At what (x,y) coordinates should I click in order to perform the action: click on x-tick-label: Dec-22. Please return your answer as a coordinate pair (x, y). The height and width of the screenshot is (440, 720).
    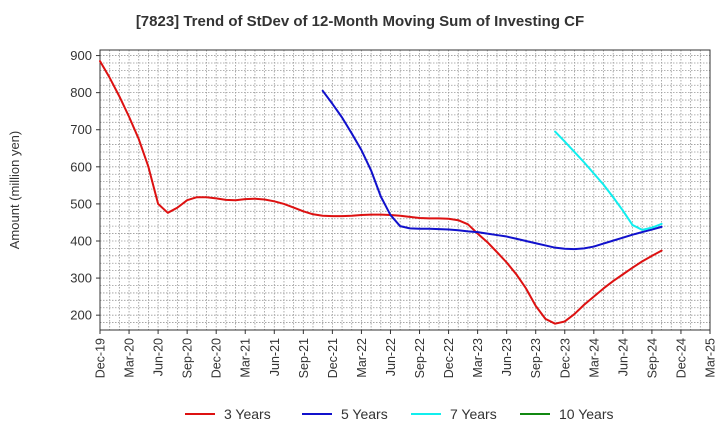
    Looking at the image, I should click on (449, 358).